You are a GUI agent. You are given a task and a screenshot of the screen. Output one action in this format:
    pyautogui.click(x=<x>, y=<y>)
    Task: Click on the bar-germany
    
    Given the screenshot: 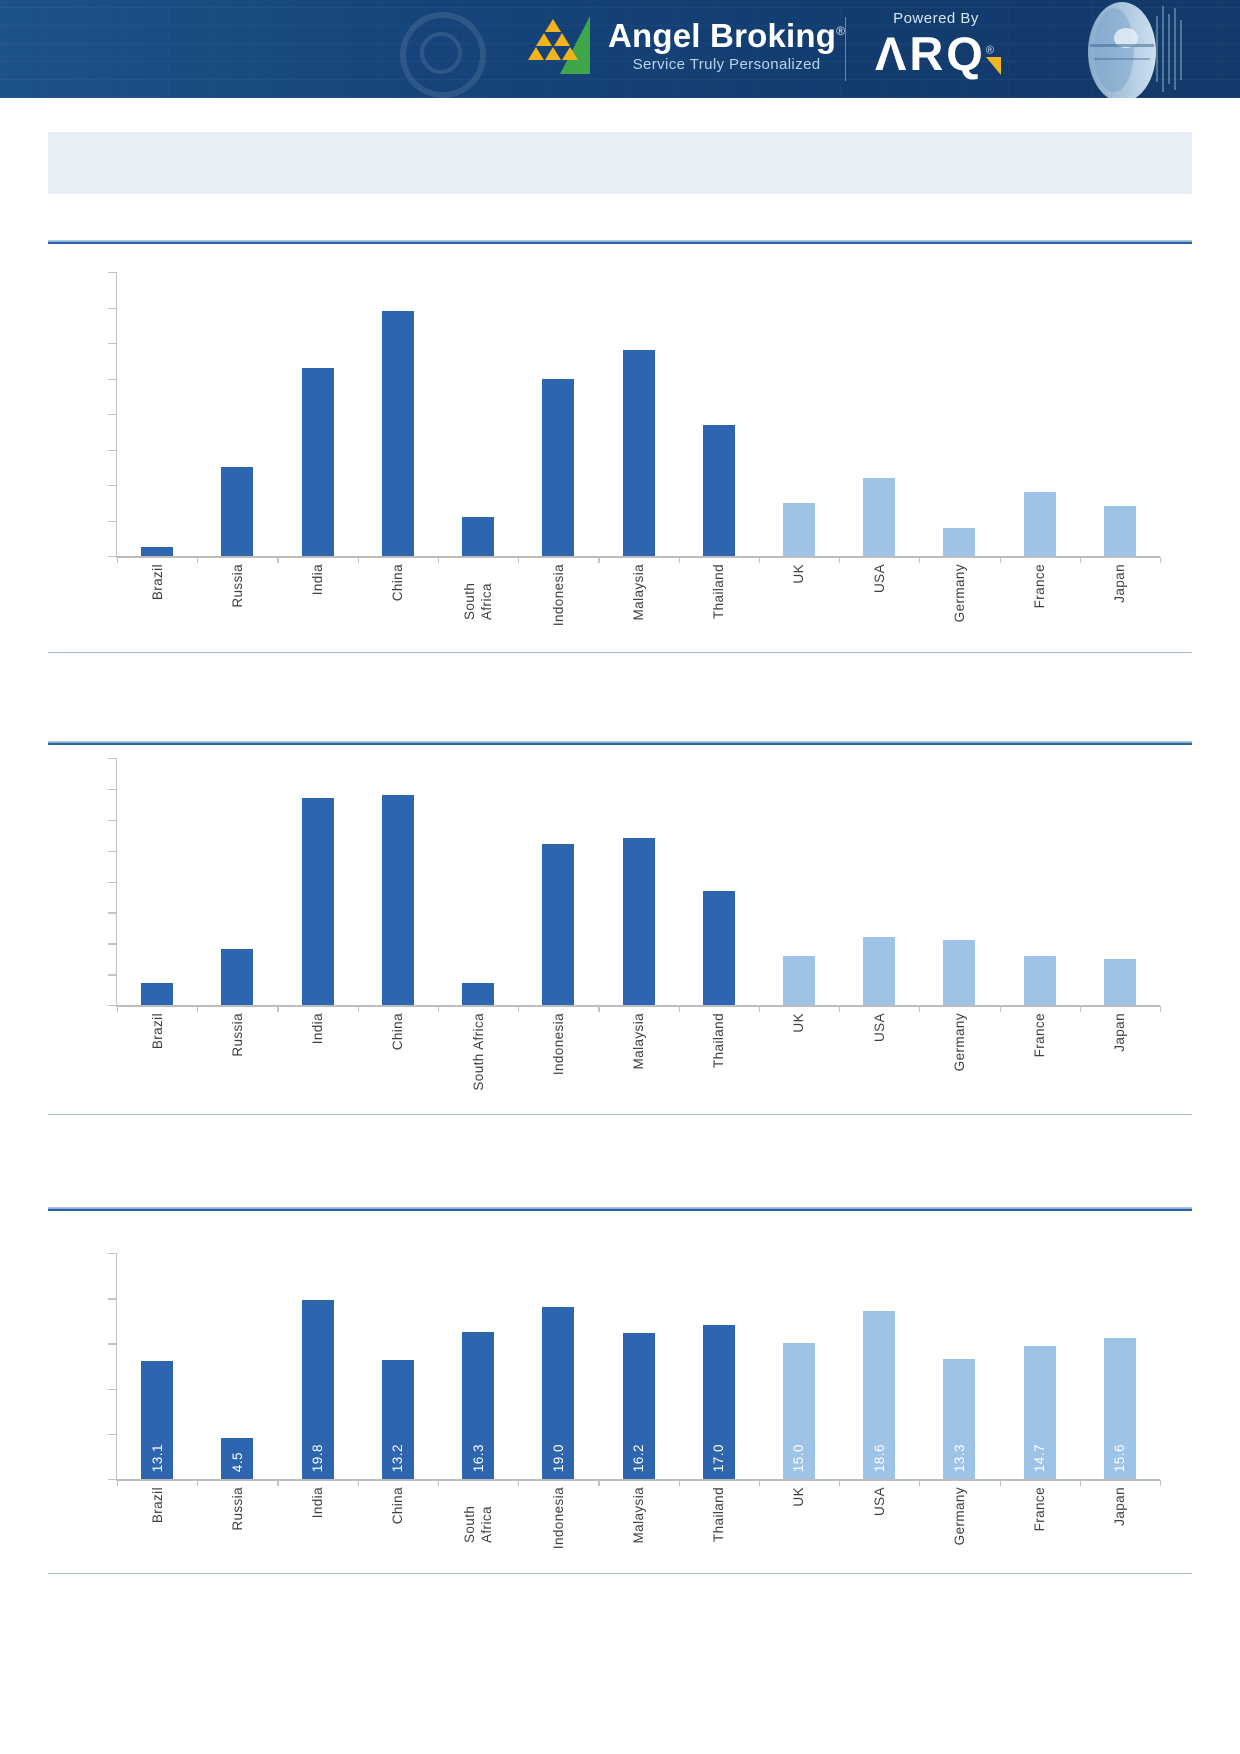 What is the action you would take?
    pyautogui.click(x=959, y=972)
    